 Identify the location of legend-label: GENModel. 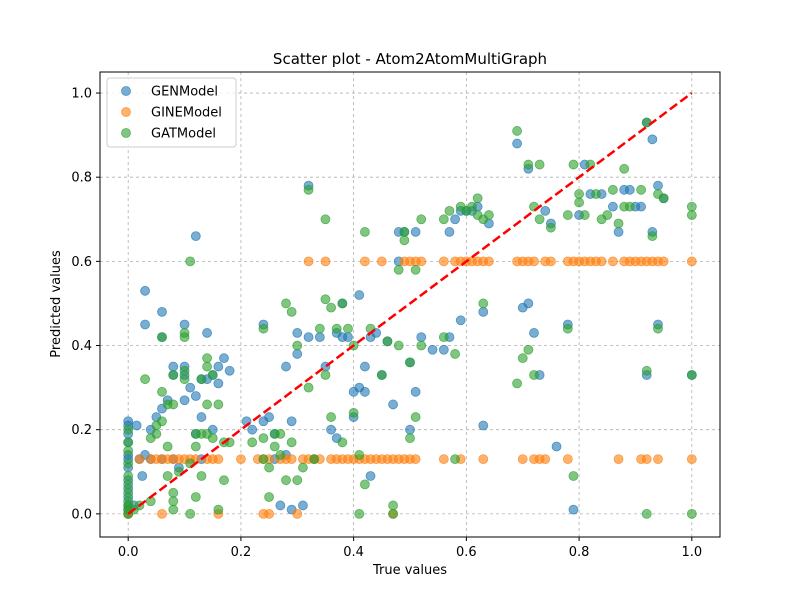
(184, 92).